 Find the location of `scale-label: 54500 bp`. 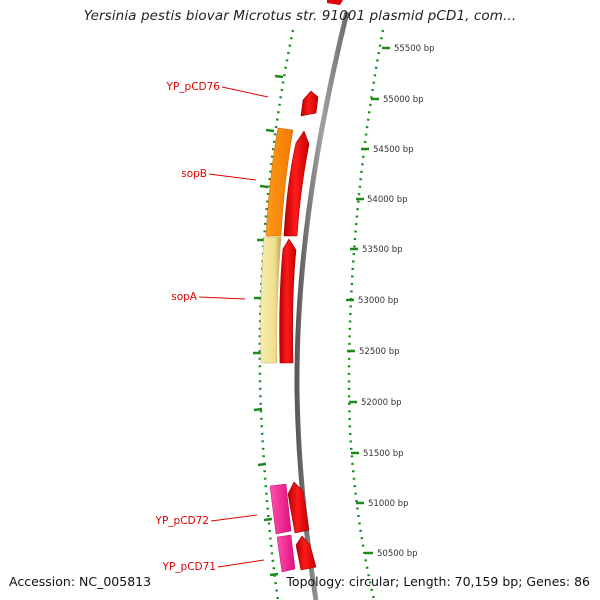

scale-label: 54500 bp is located at coordinates (393, 150).